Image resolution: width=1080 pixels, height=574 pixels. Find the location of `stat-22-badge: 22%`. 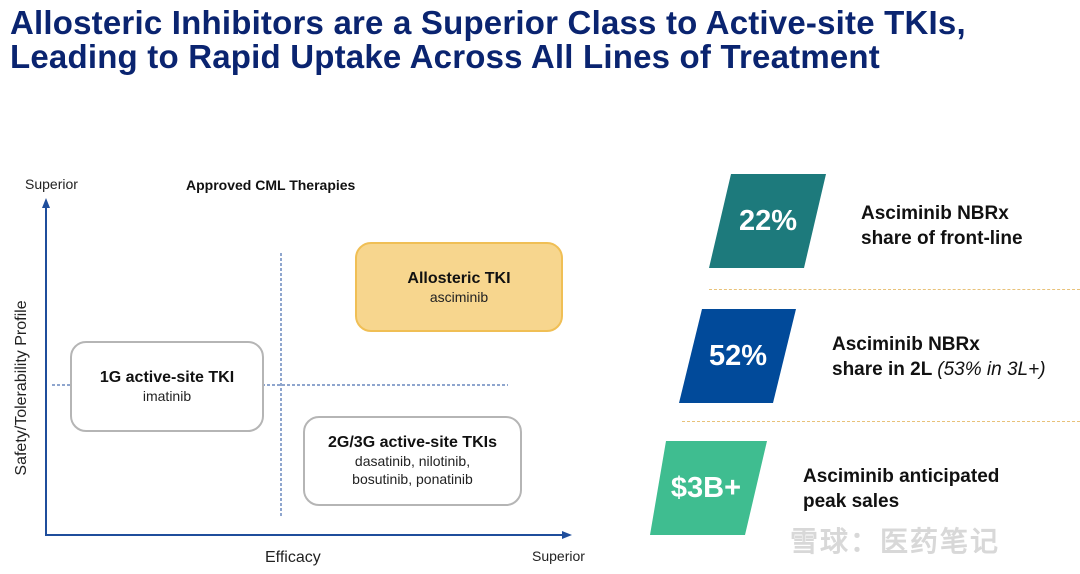

stat-22-badge: 22% is located at coordinates (768, 221).